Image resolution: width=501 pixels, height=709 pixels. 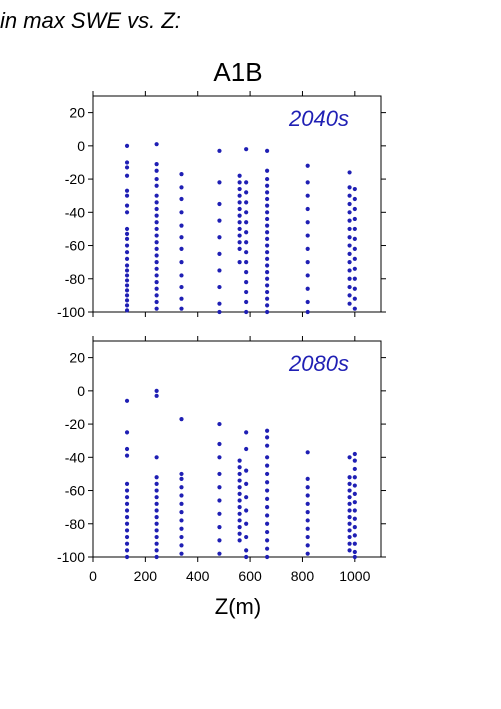 What do you see at coordinates (75, 246) in the screenshot?
I see `y-tick-label: -60` at bounding box center [75, 246].